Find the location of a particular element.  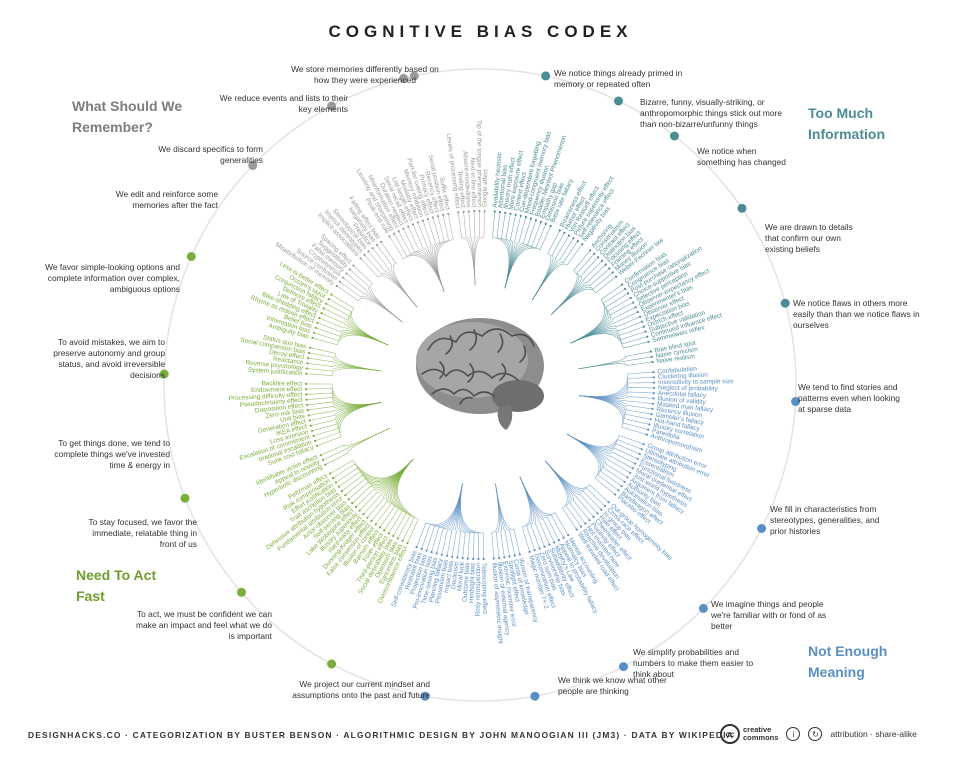

cc-logo-line1: creative is located at coordinates (757, 729).